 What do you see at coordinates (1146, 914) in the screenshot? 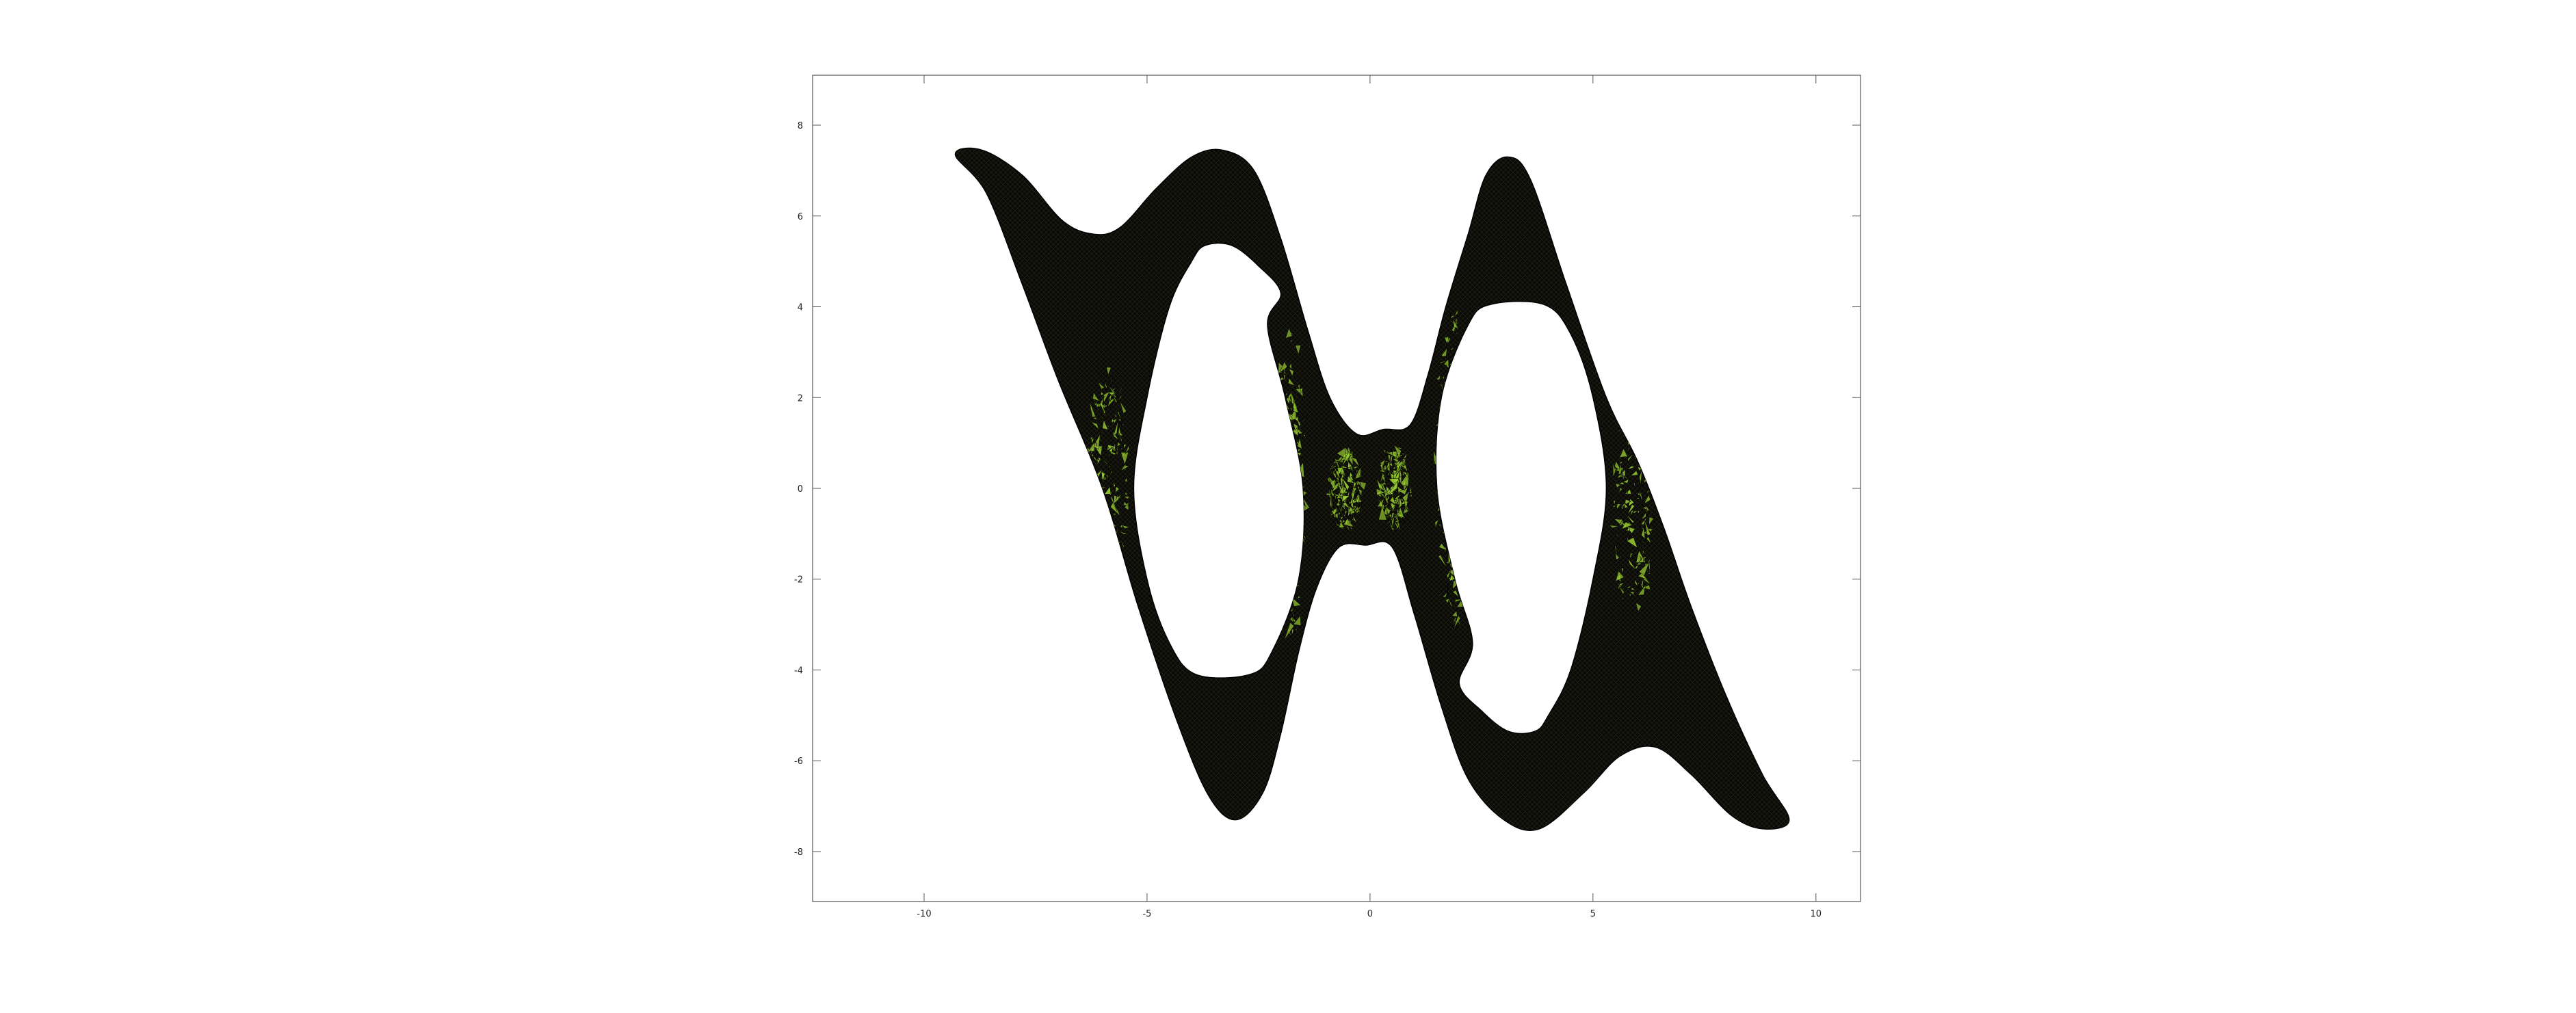
I see `x-tick-label: -5` at bounding box center [1146, 914].